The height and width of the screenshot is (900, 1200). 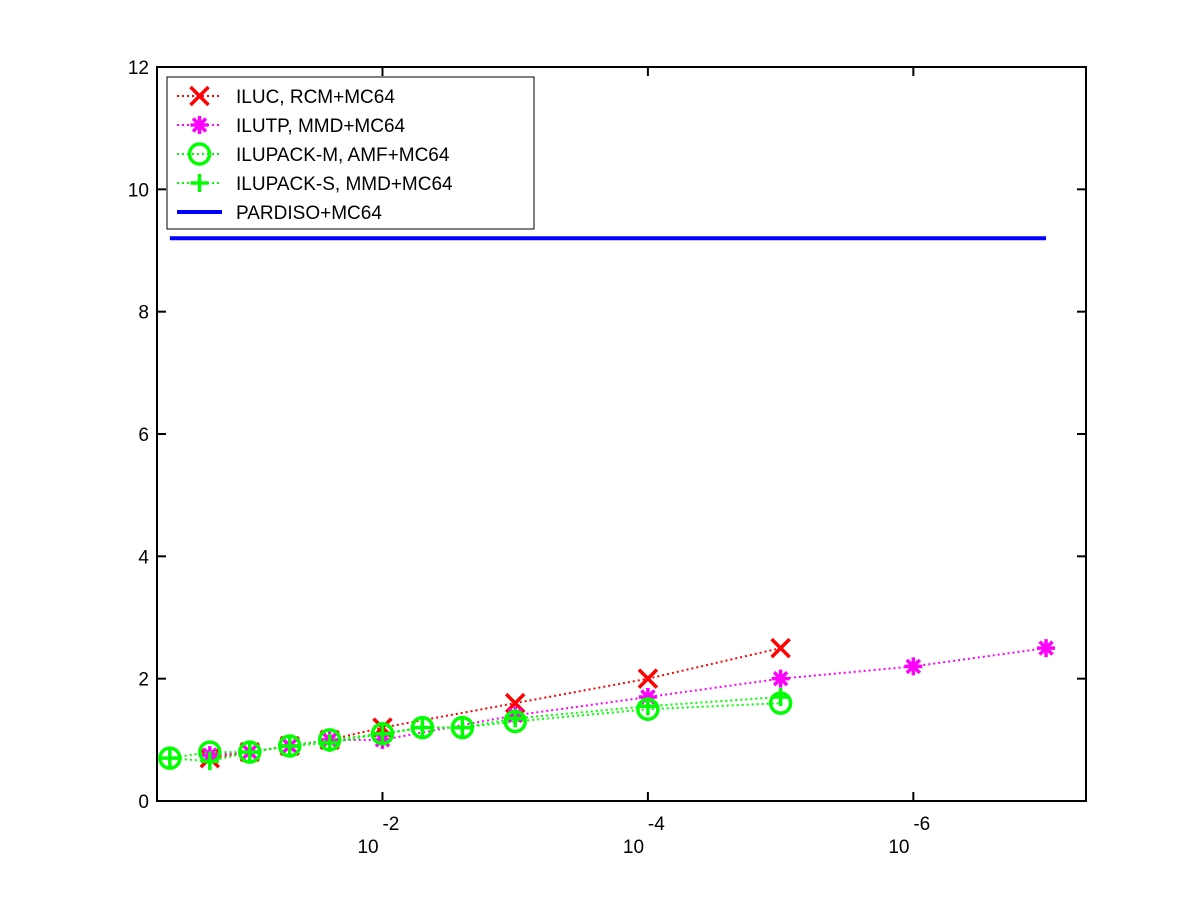 What do you see at coordinates (143, 313) in the screenshot?
I see `y-tick-label: 8` at bounding box center [143, 313].